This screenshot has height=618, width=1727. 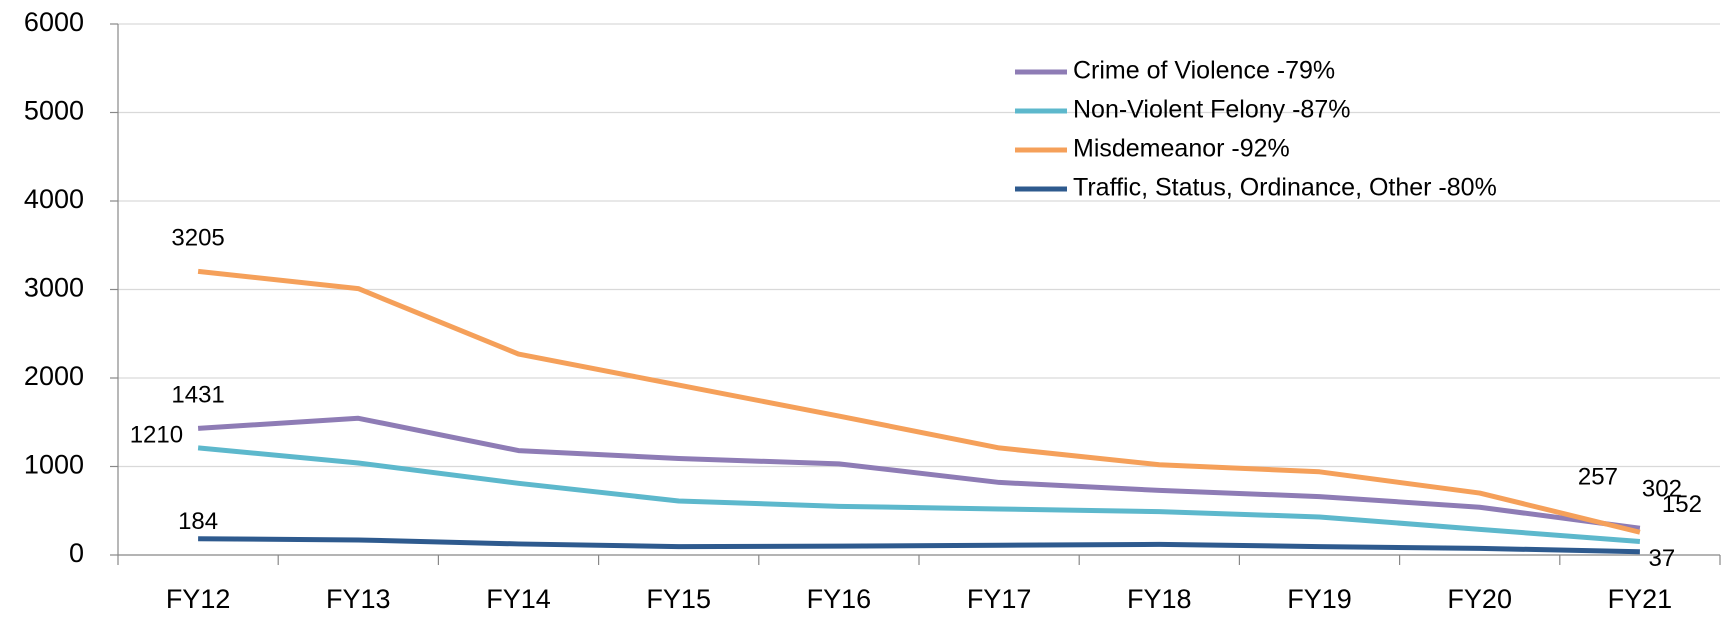 I want to click on data-label: 1210, so click(x=156, y=434).